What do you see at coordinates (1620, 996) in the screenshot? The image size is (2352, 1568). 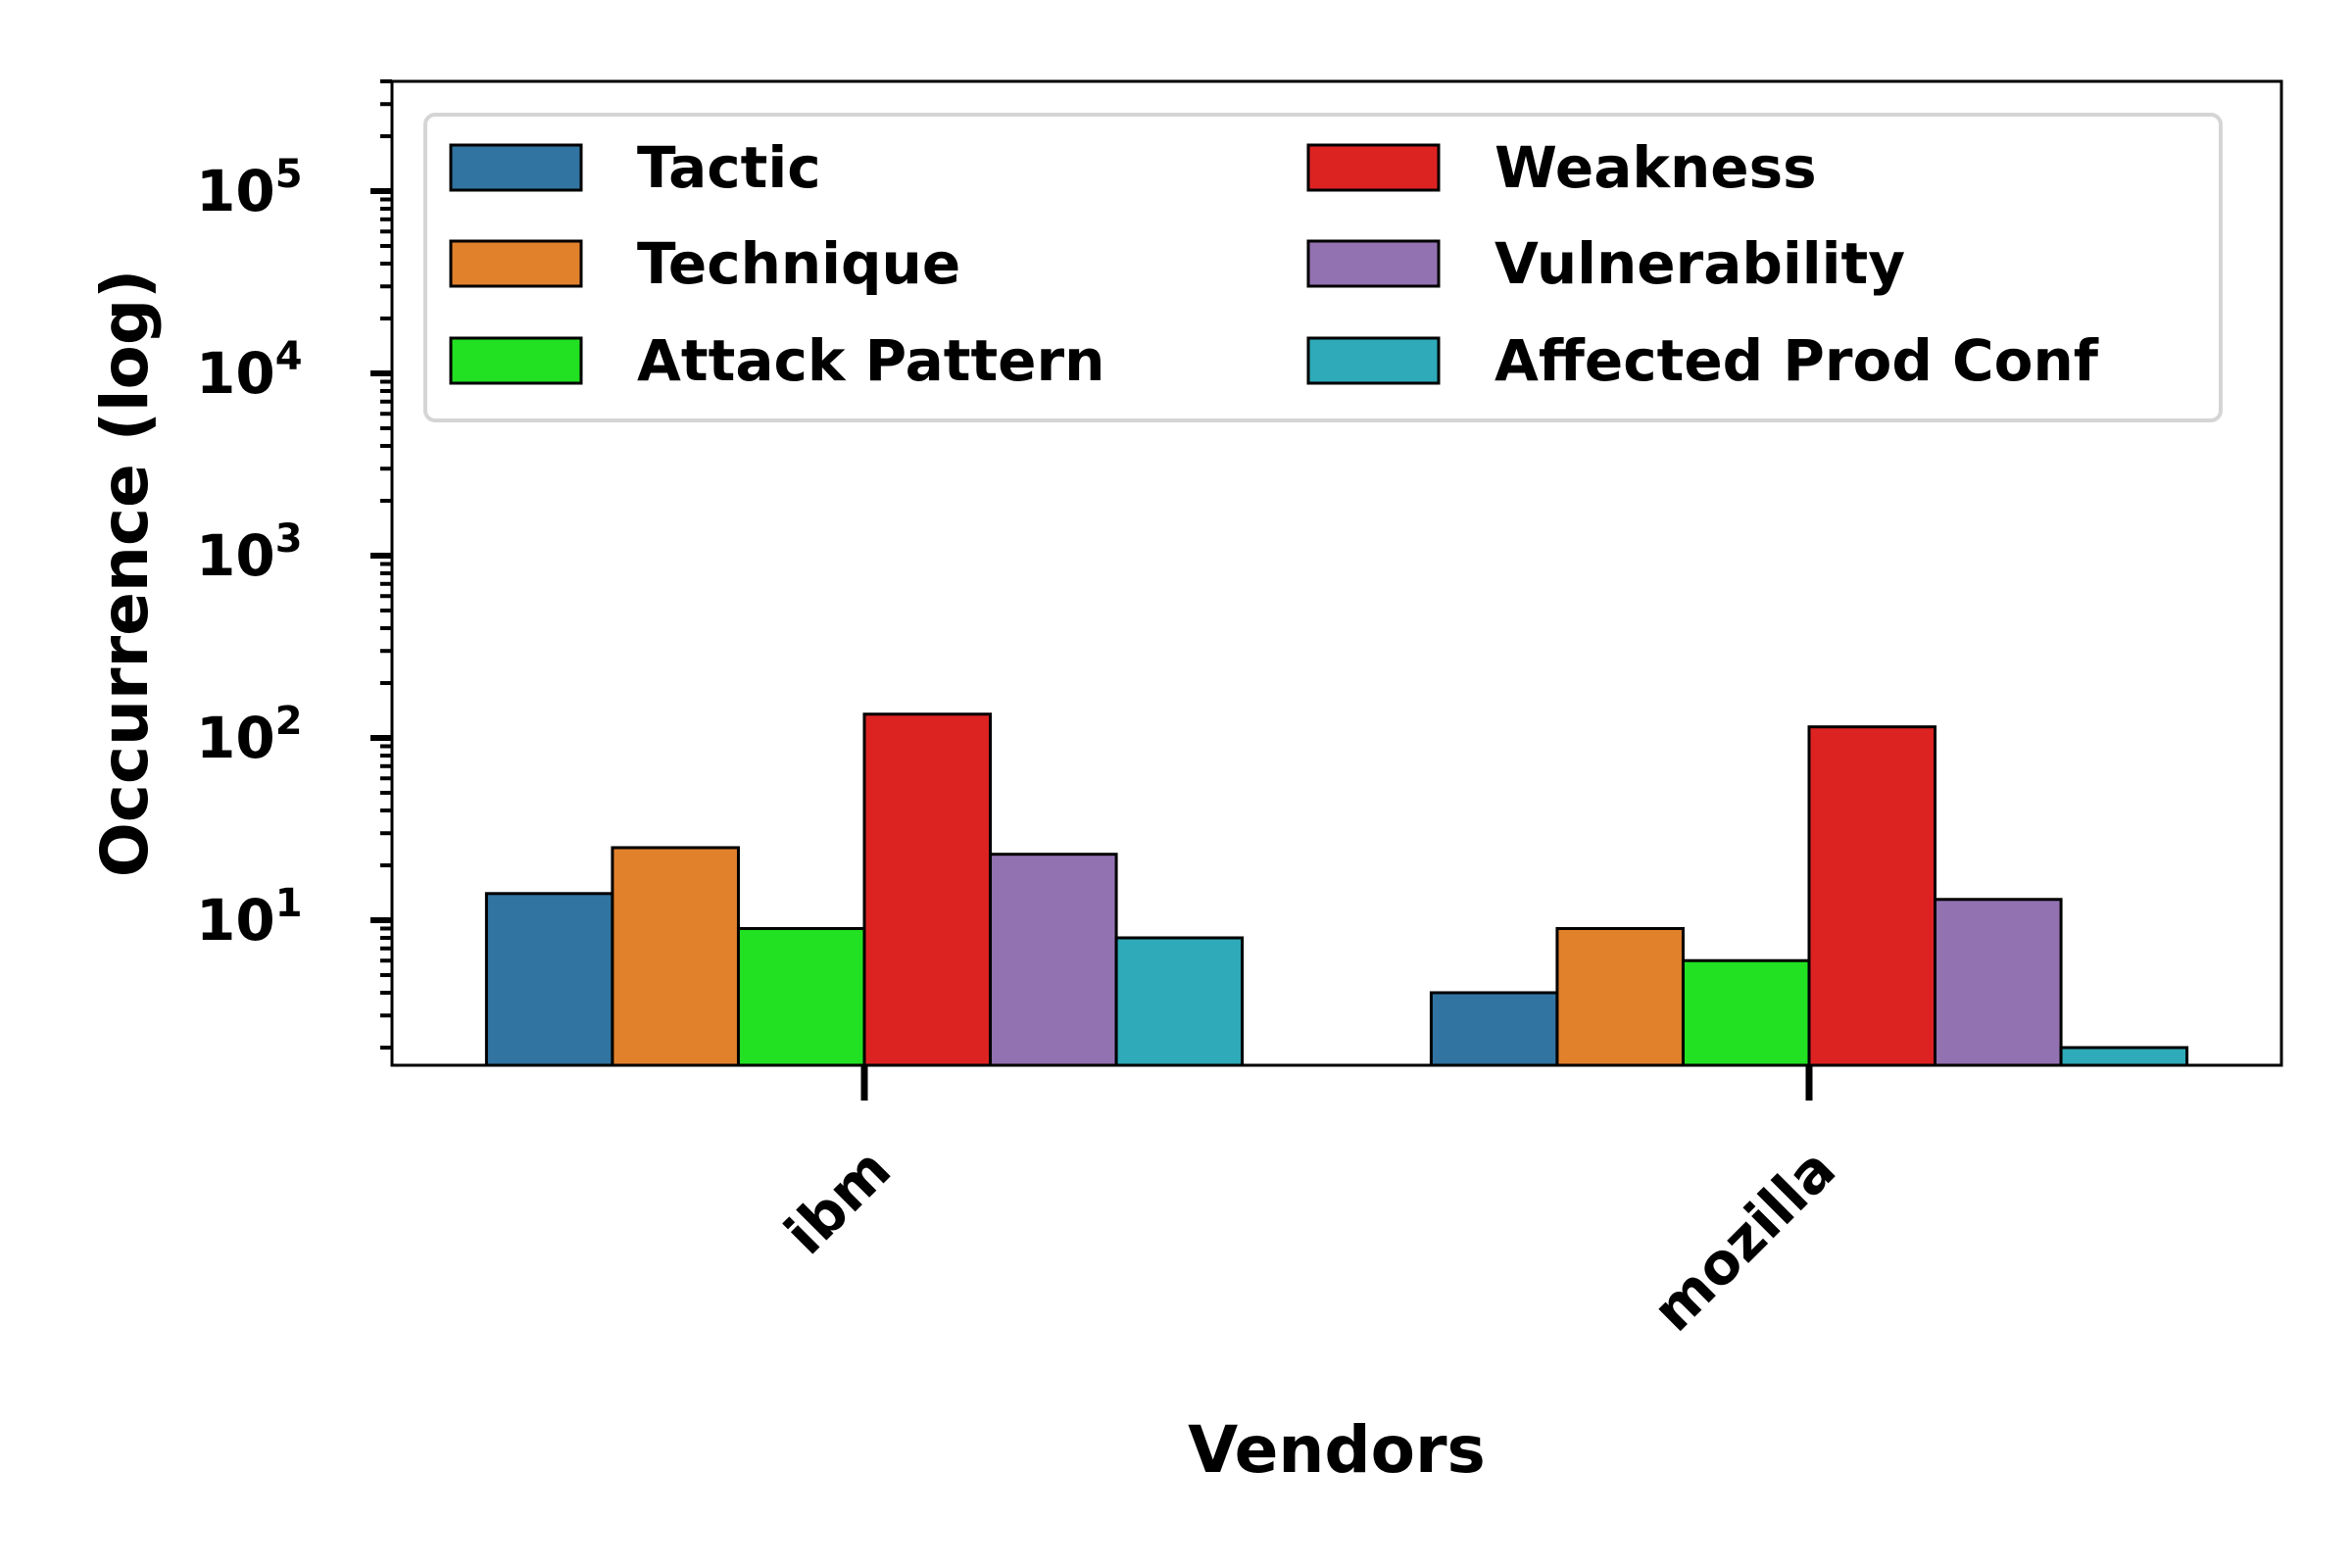 I see `bar-technique-mozilla` at bounding box center [1620, 996].